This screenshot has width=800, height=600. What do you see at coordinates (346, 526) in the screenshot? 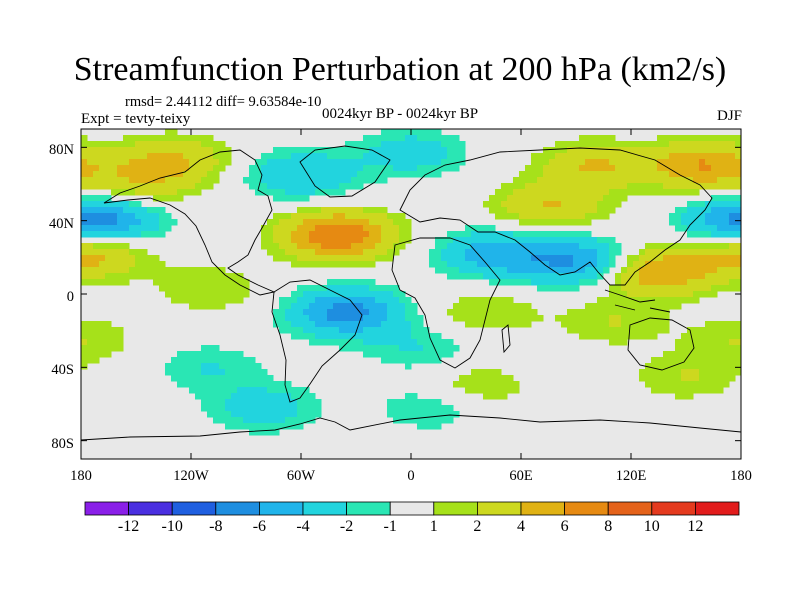
I see `colorbar-label: -2` at bounding box center [346, 526].